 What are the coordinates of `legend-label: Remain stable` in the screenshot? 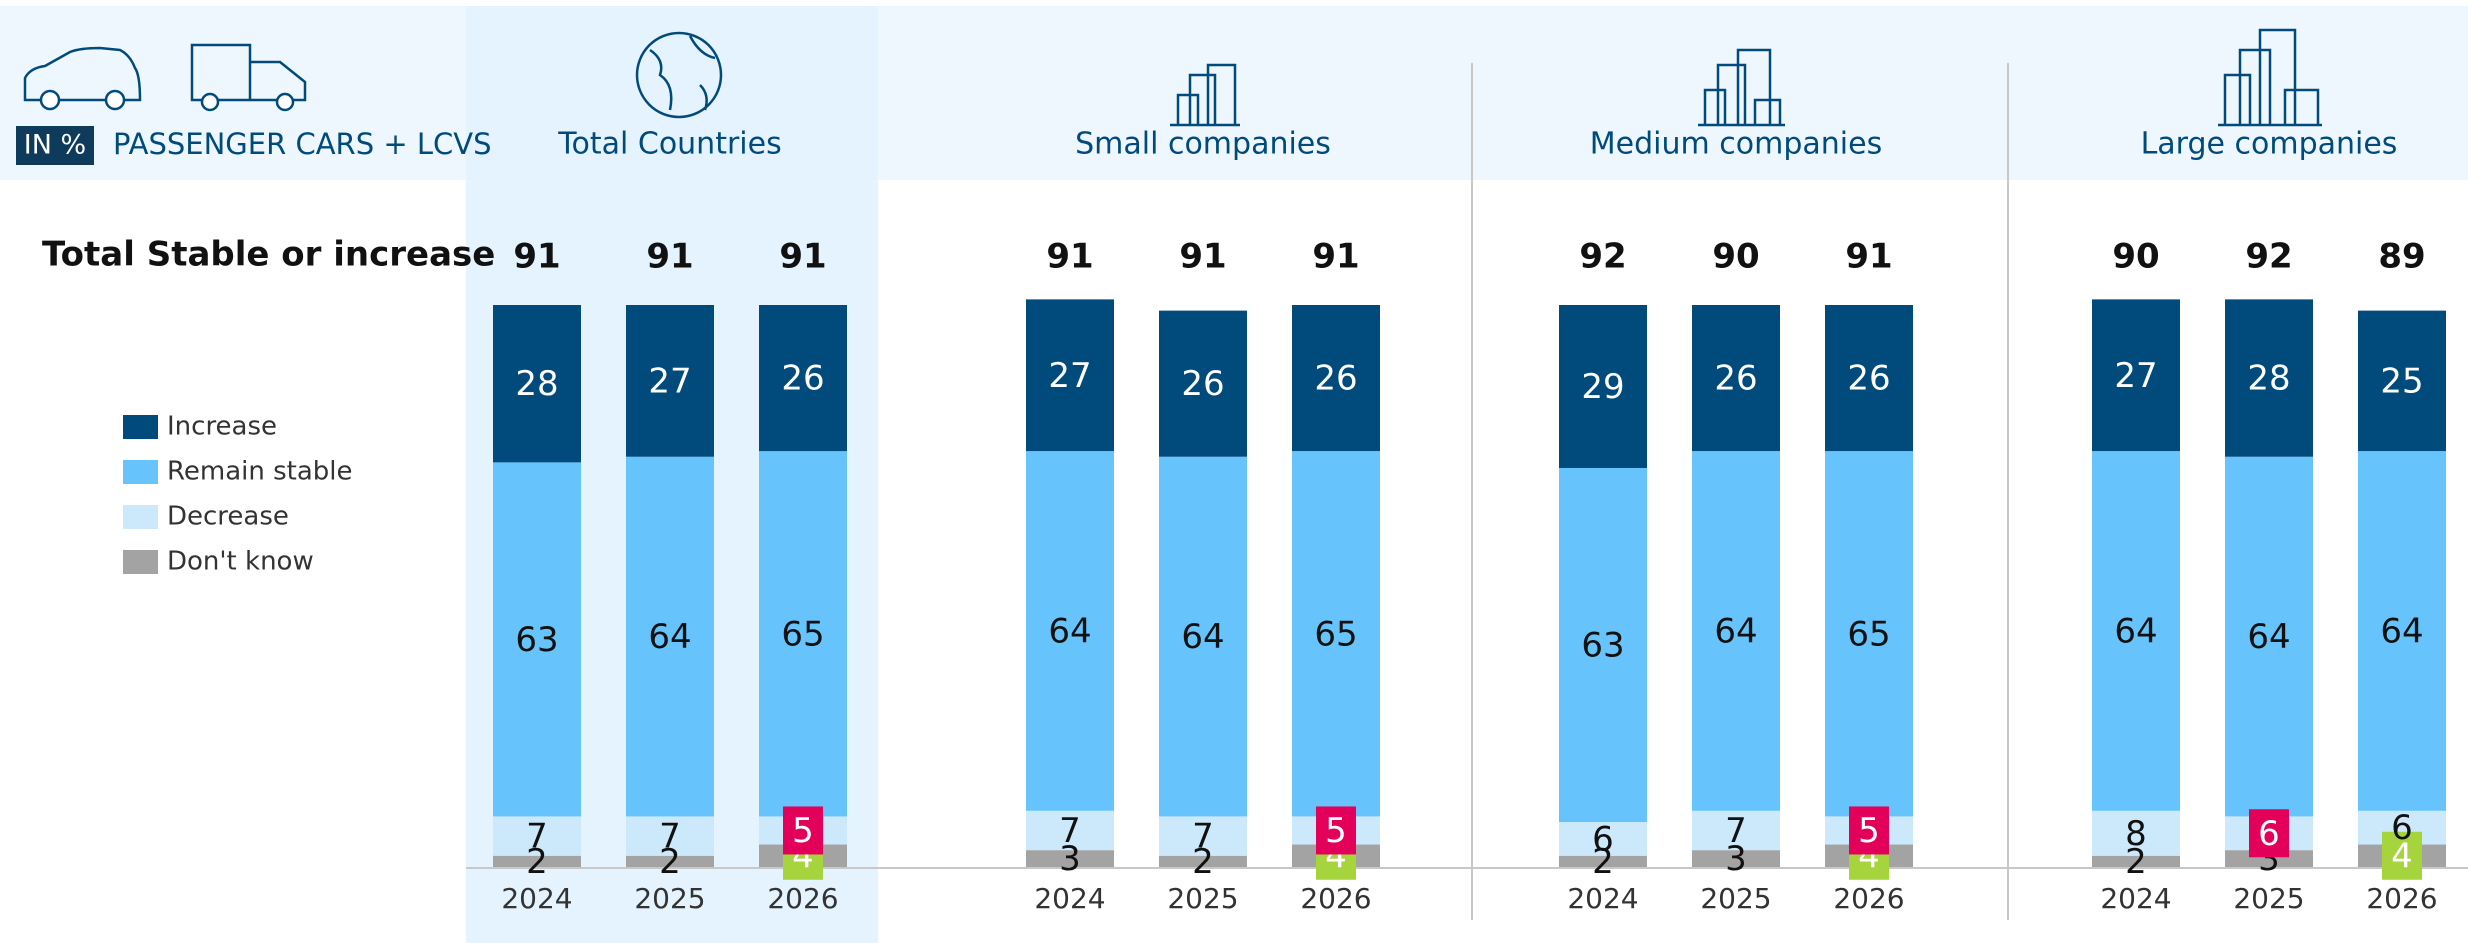 It's located at (260, 472).